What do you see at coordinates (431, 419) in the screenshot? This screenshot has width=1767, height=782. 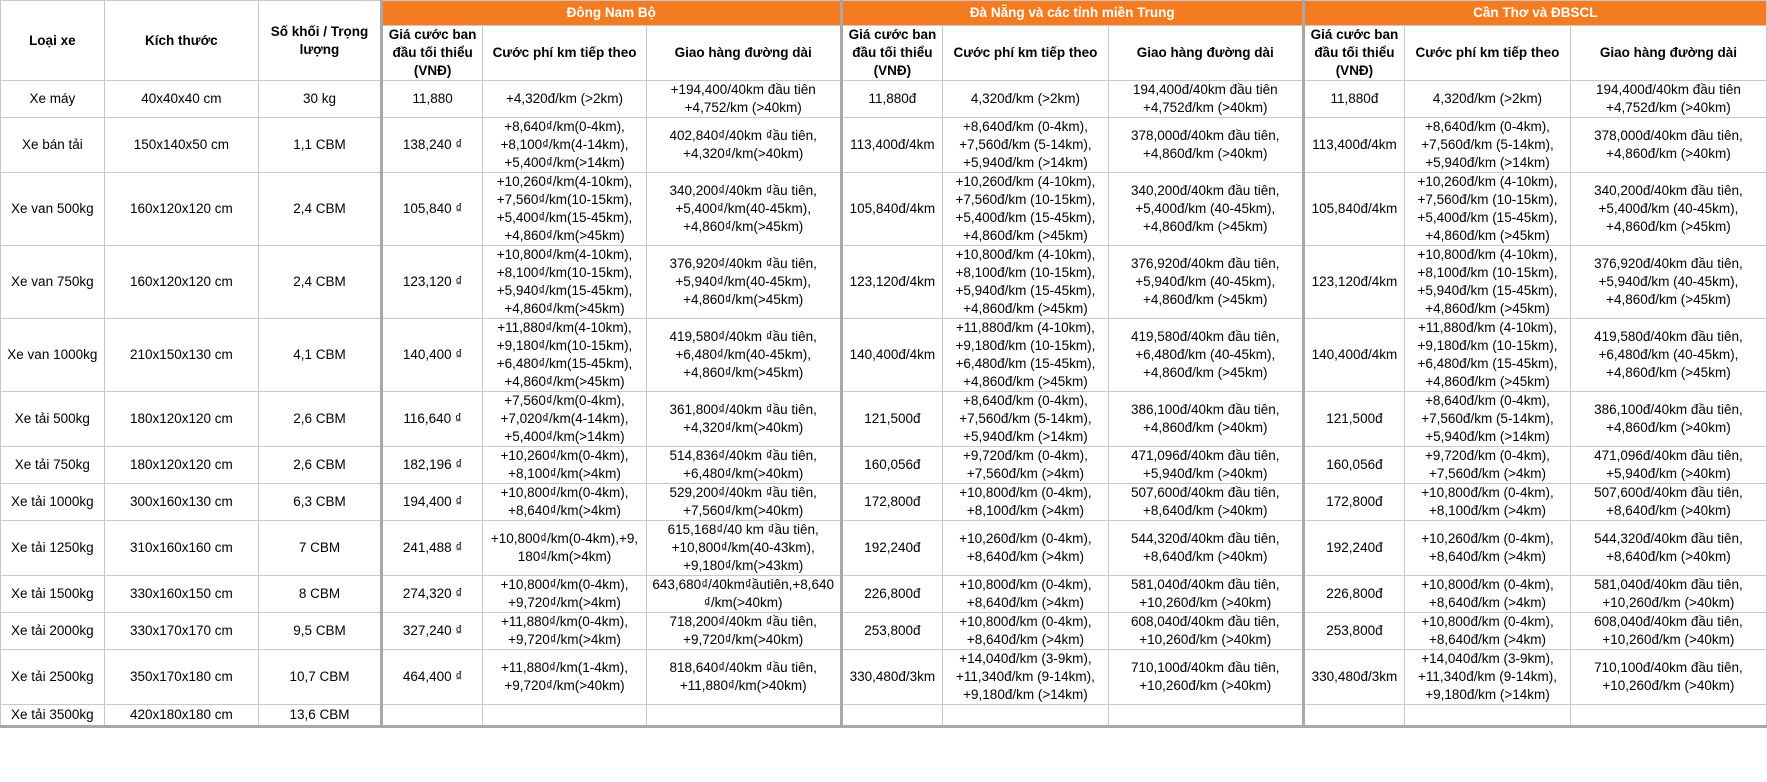 I see `cell-dnb-base-price: 116,640 ₫` at bounding box center [431, 419].